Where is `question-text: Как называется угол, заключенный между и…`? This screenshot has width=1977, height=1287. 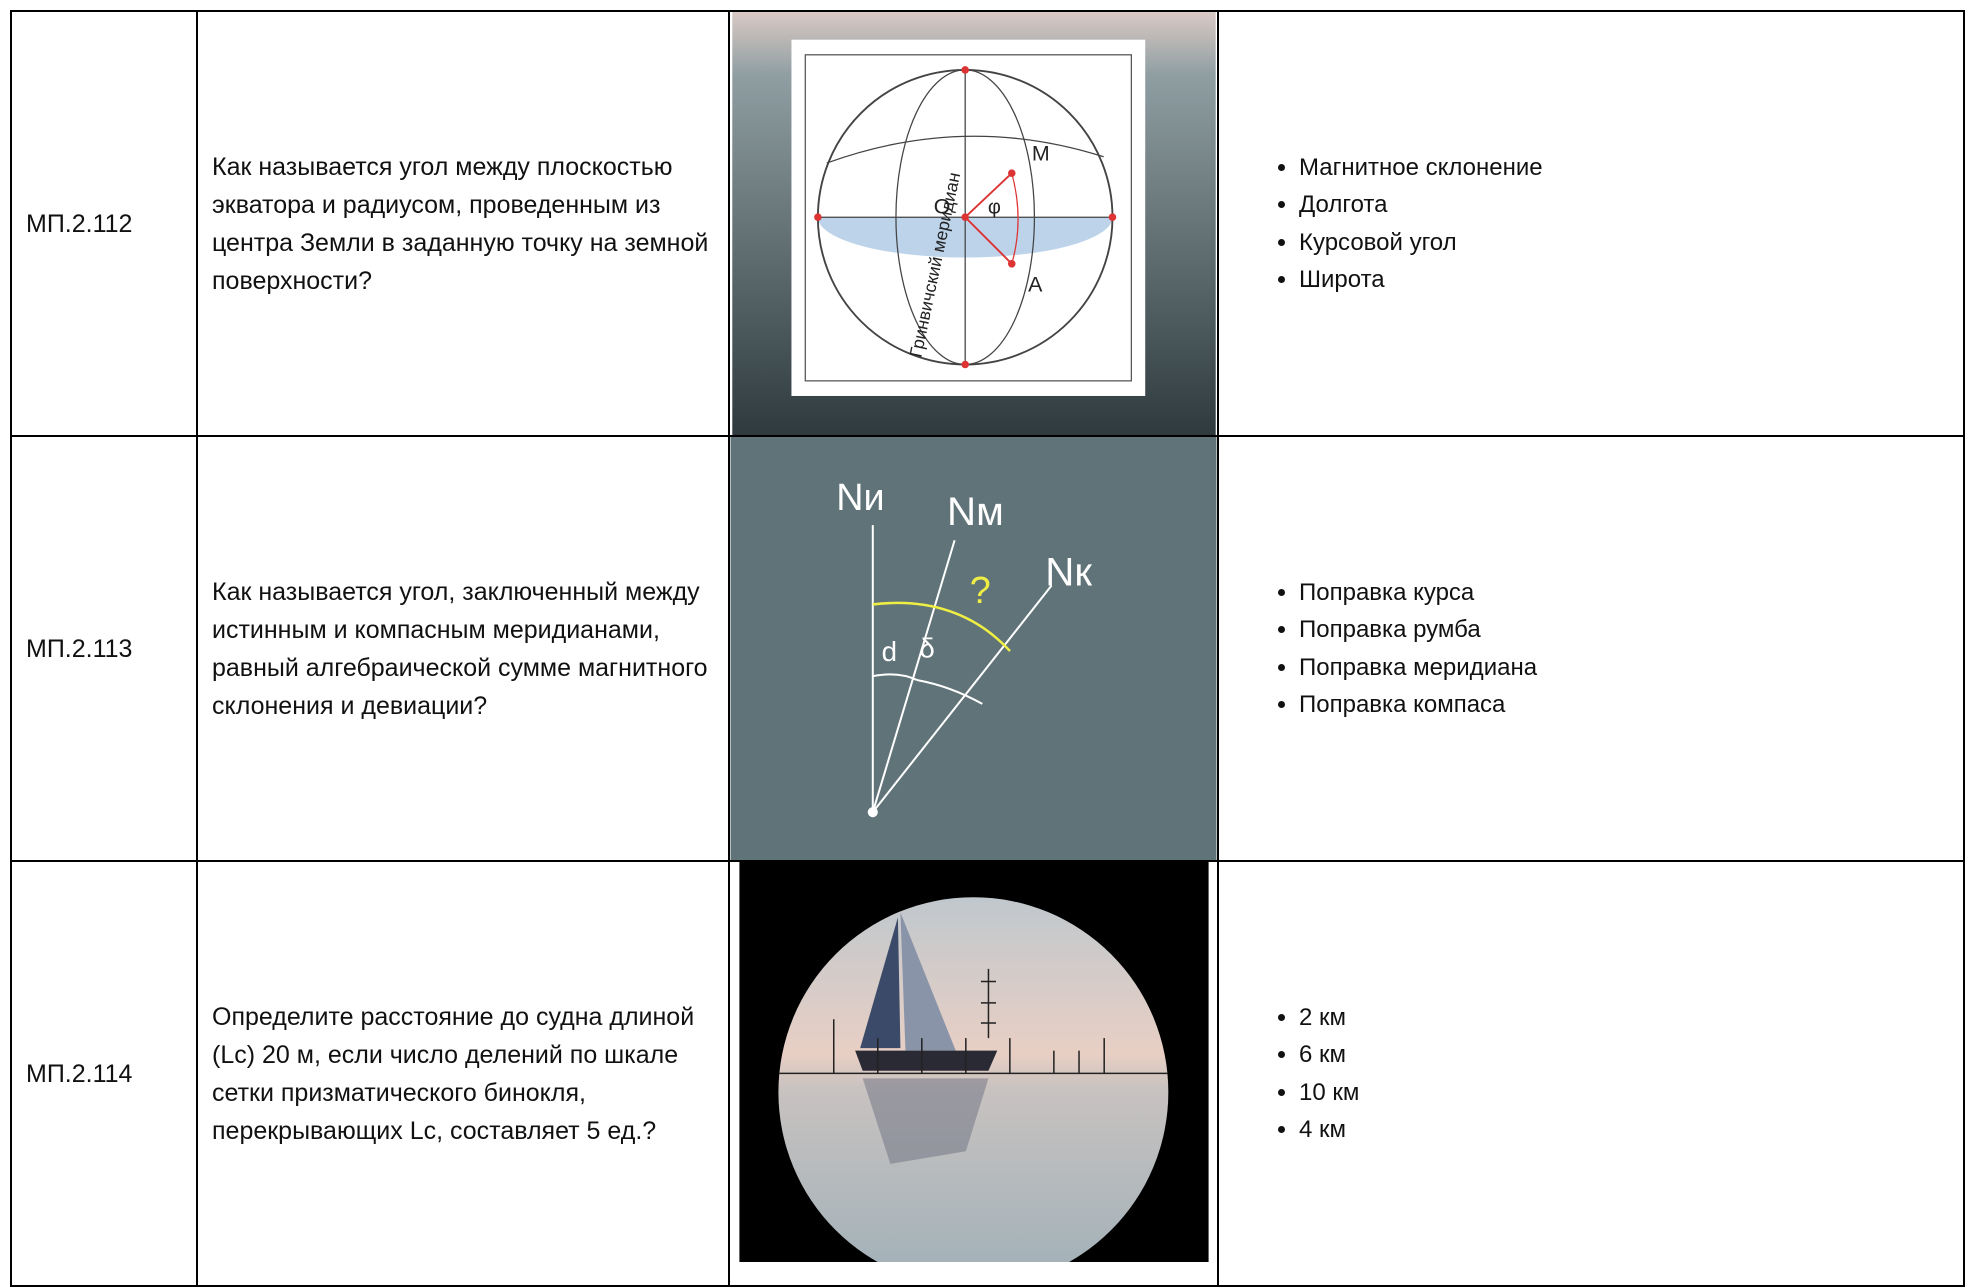 question-text: Как называется угол, заключенный между и… is located at coordinates (463, 648).